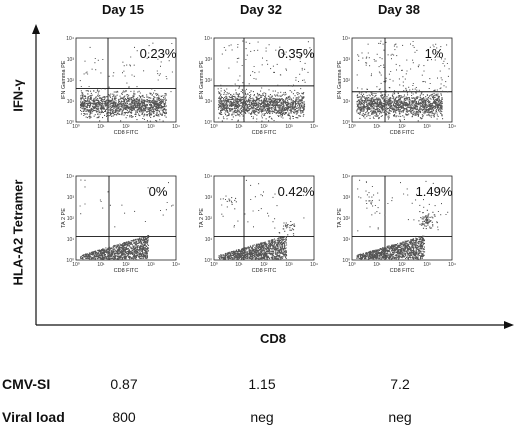 The height and width of the screenshot is (428, 520). I want to click on quadrant-percentage: 0.23%, so click(158, 53).